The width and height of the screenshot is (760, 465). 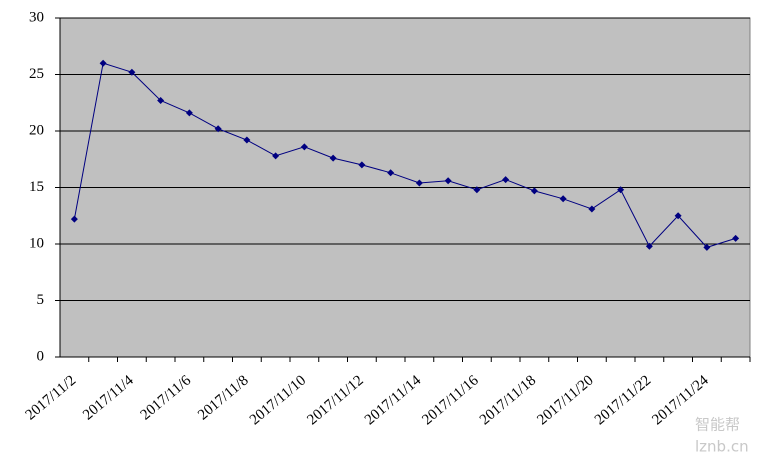 I want to click on x-tick-label: 2017/11/14, so click(x=393, y=400).